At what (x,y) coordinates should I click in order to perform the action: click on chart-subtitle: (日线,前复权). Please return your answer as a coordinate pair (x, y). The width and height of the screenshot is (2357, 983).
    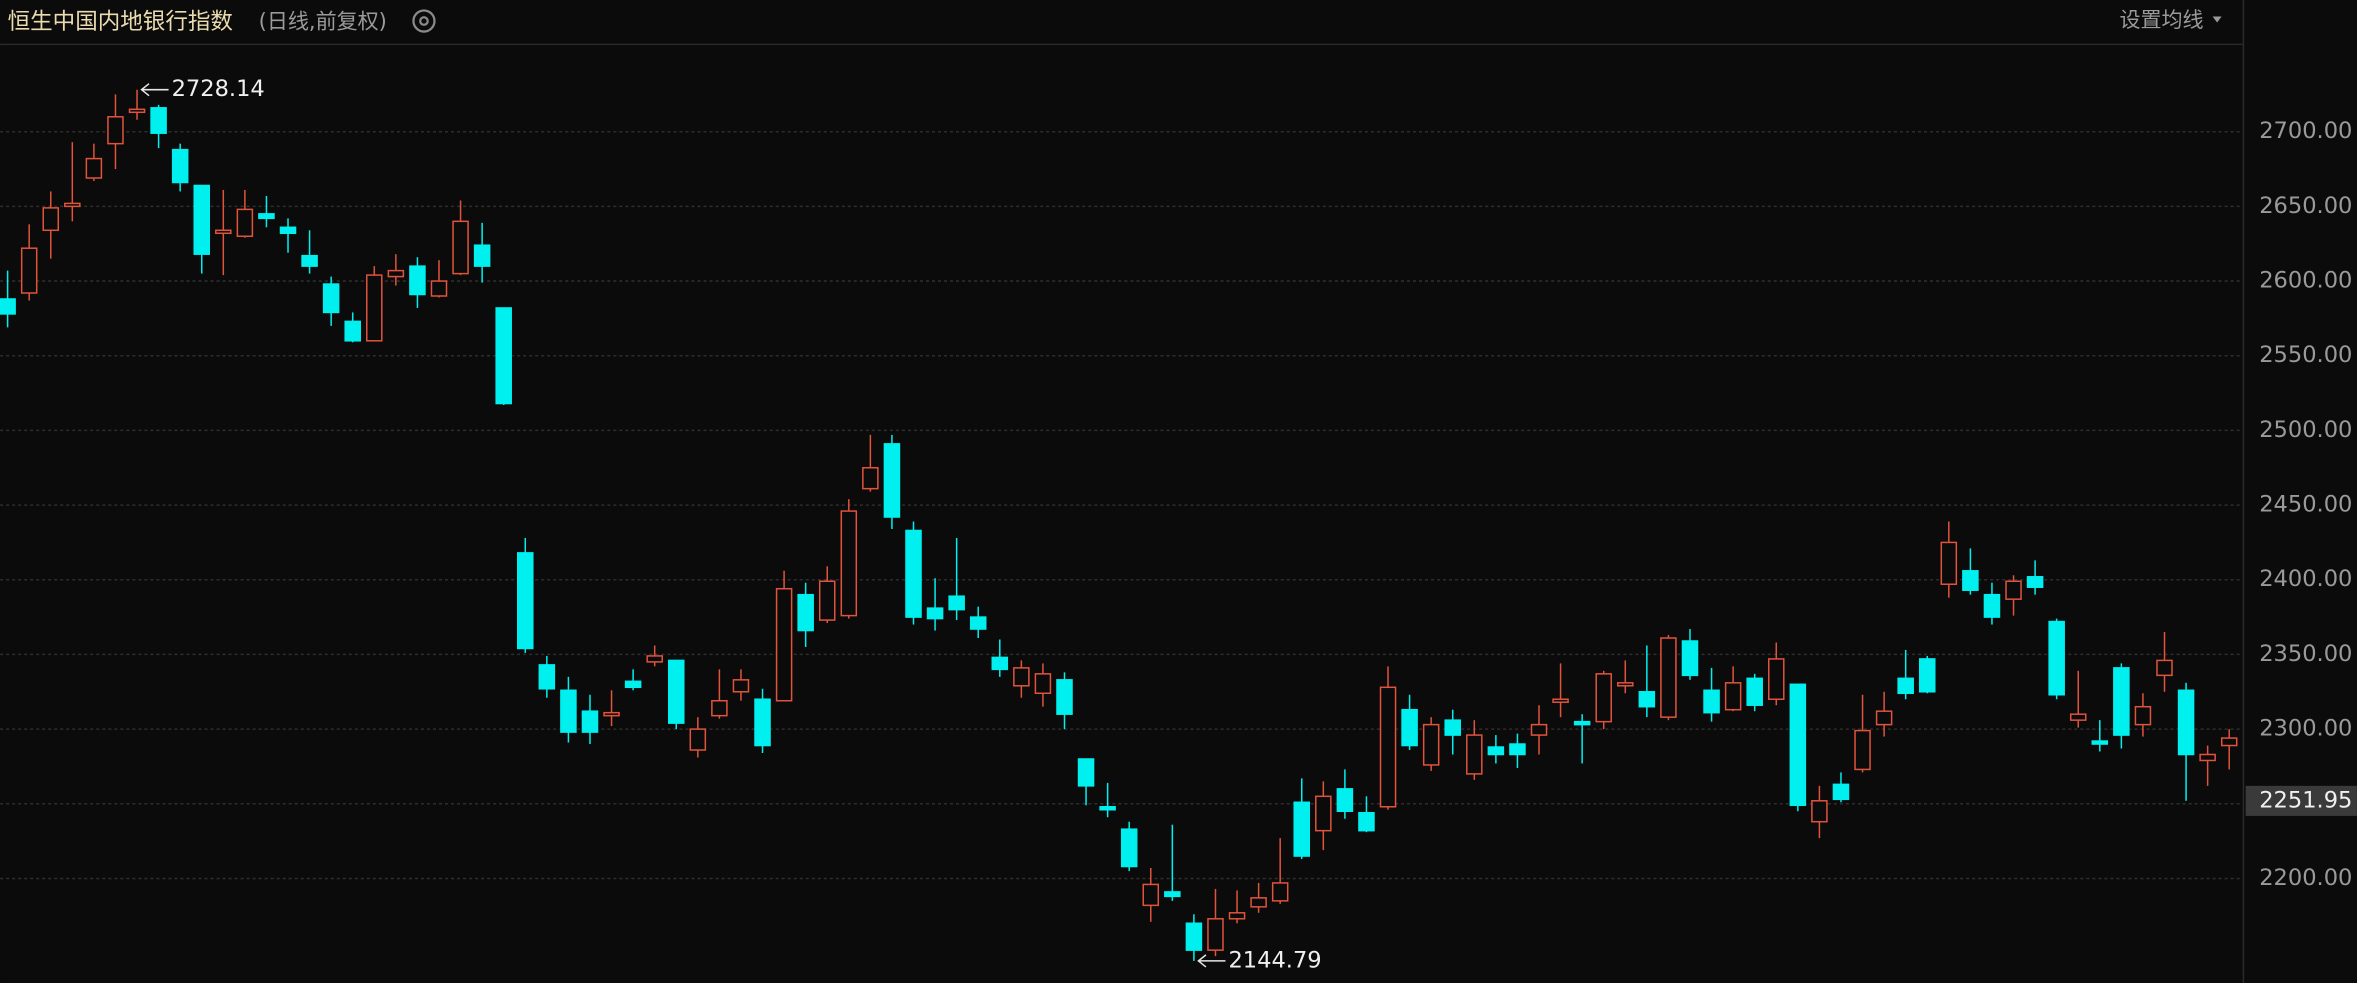
    Looking at the image, I should click on (323, 21).